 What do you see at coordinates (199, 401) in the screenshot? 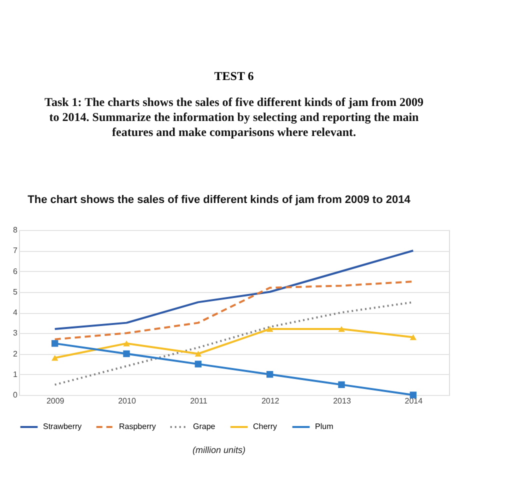
I see `x-tick-label: 2011` at bounding box center [199, 401].